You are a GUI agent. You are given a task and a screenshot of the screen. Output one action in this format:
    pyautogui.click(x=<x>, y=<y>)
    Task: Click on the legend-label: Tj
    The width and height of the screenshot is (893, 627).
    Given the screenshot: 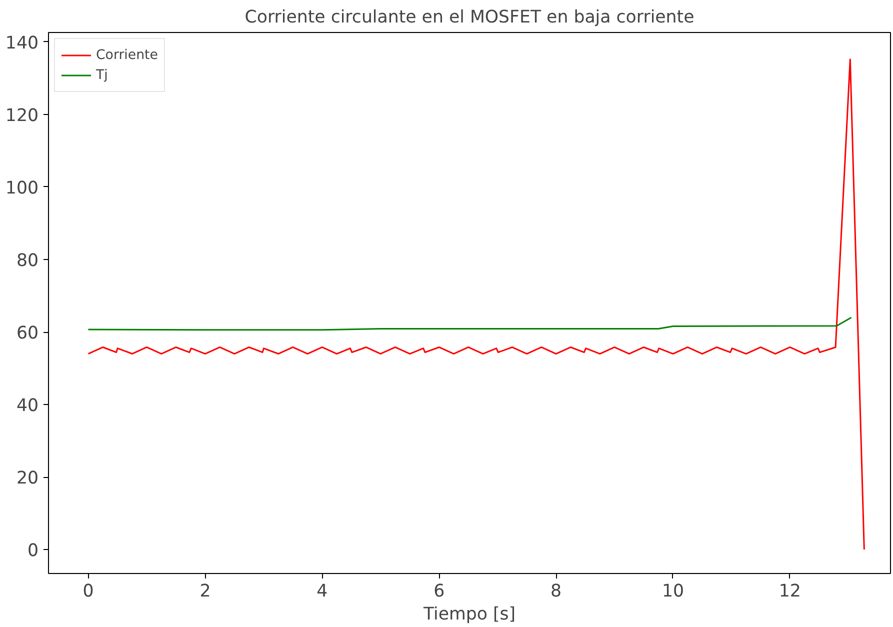 What is the action you would take?
    pyautogui.click(x=102, y=75)
    